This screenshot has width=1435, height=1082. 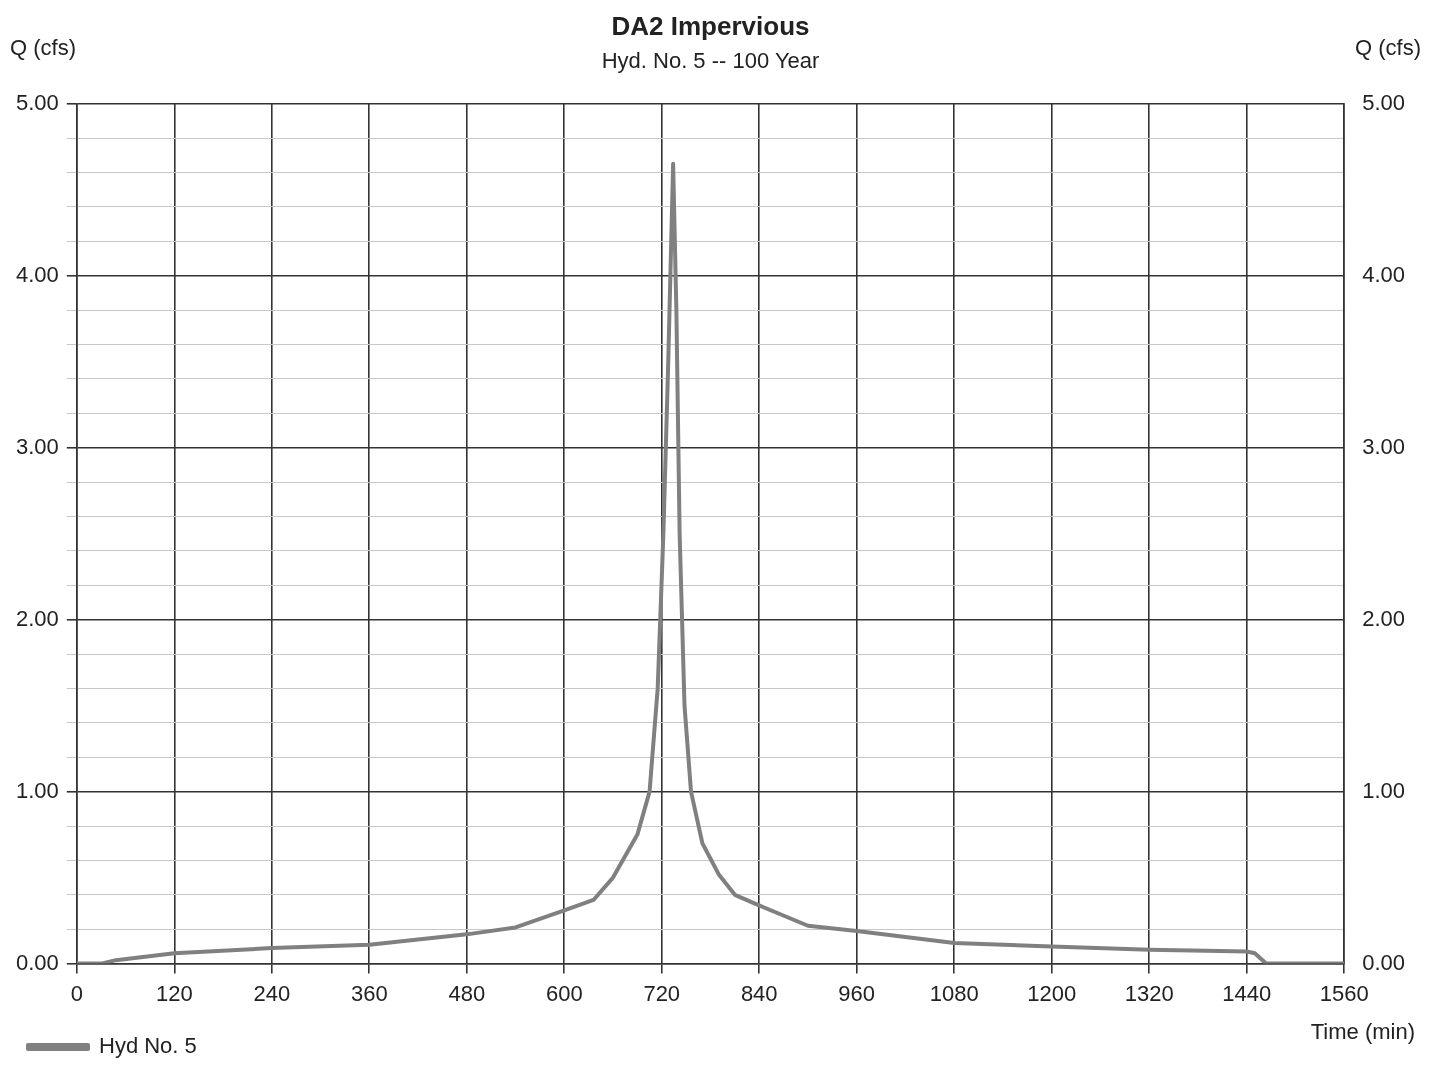 What do you see at coordinates (37, 790) in the screenshot?
I see `y-tick-label: 1.00` at bounding box center [37, 790].